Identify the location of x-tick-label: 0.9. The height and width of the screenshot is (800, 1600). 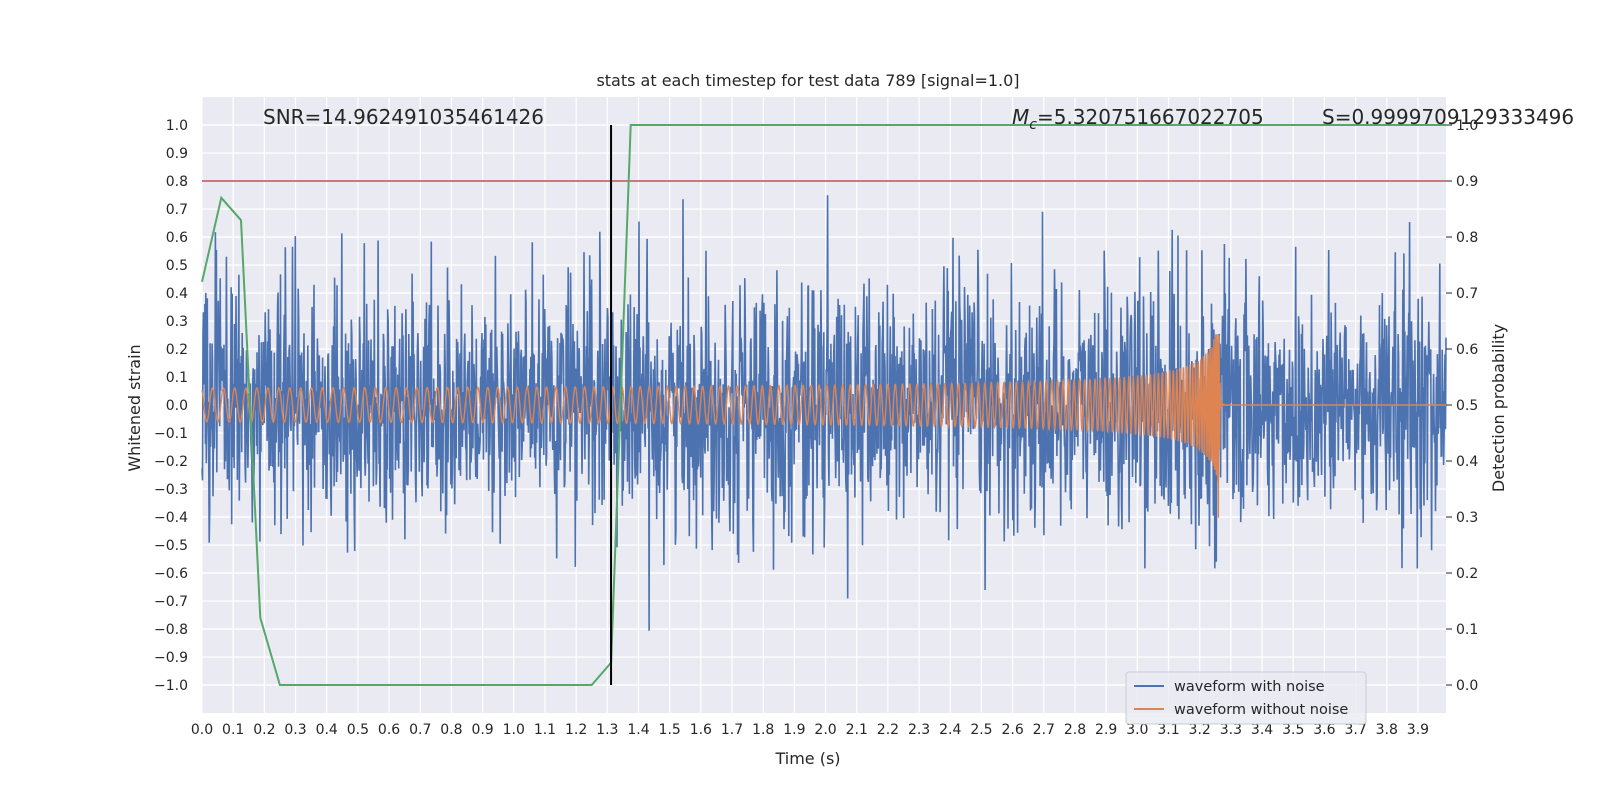
(482, 730).